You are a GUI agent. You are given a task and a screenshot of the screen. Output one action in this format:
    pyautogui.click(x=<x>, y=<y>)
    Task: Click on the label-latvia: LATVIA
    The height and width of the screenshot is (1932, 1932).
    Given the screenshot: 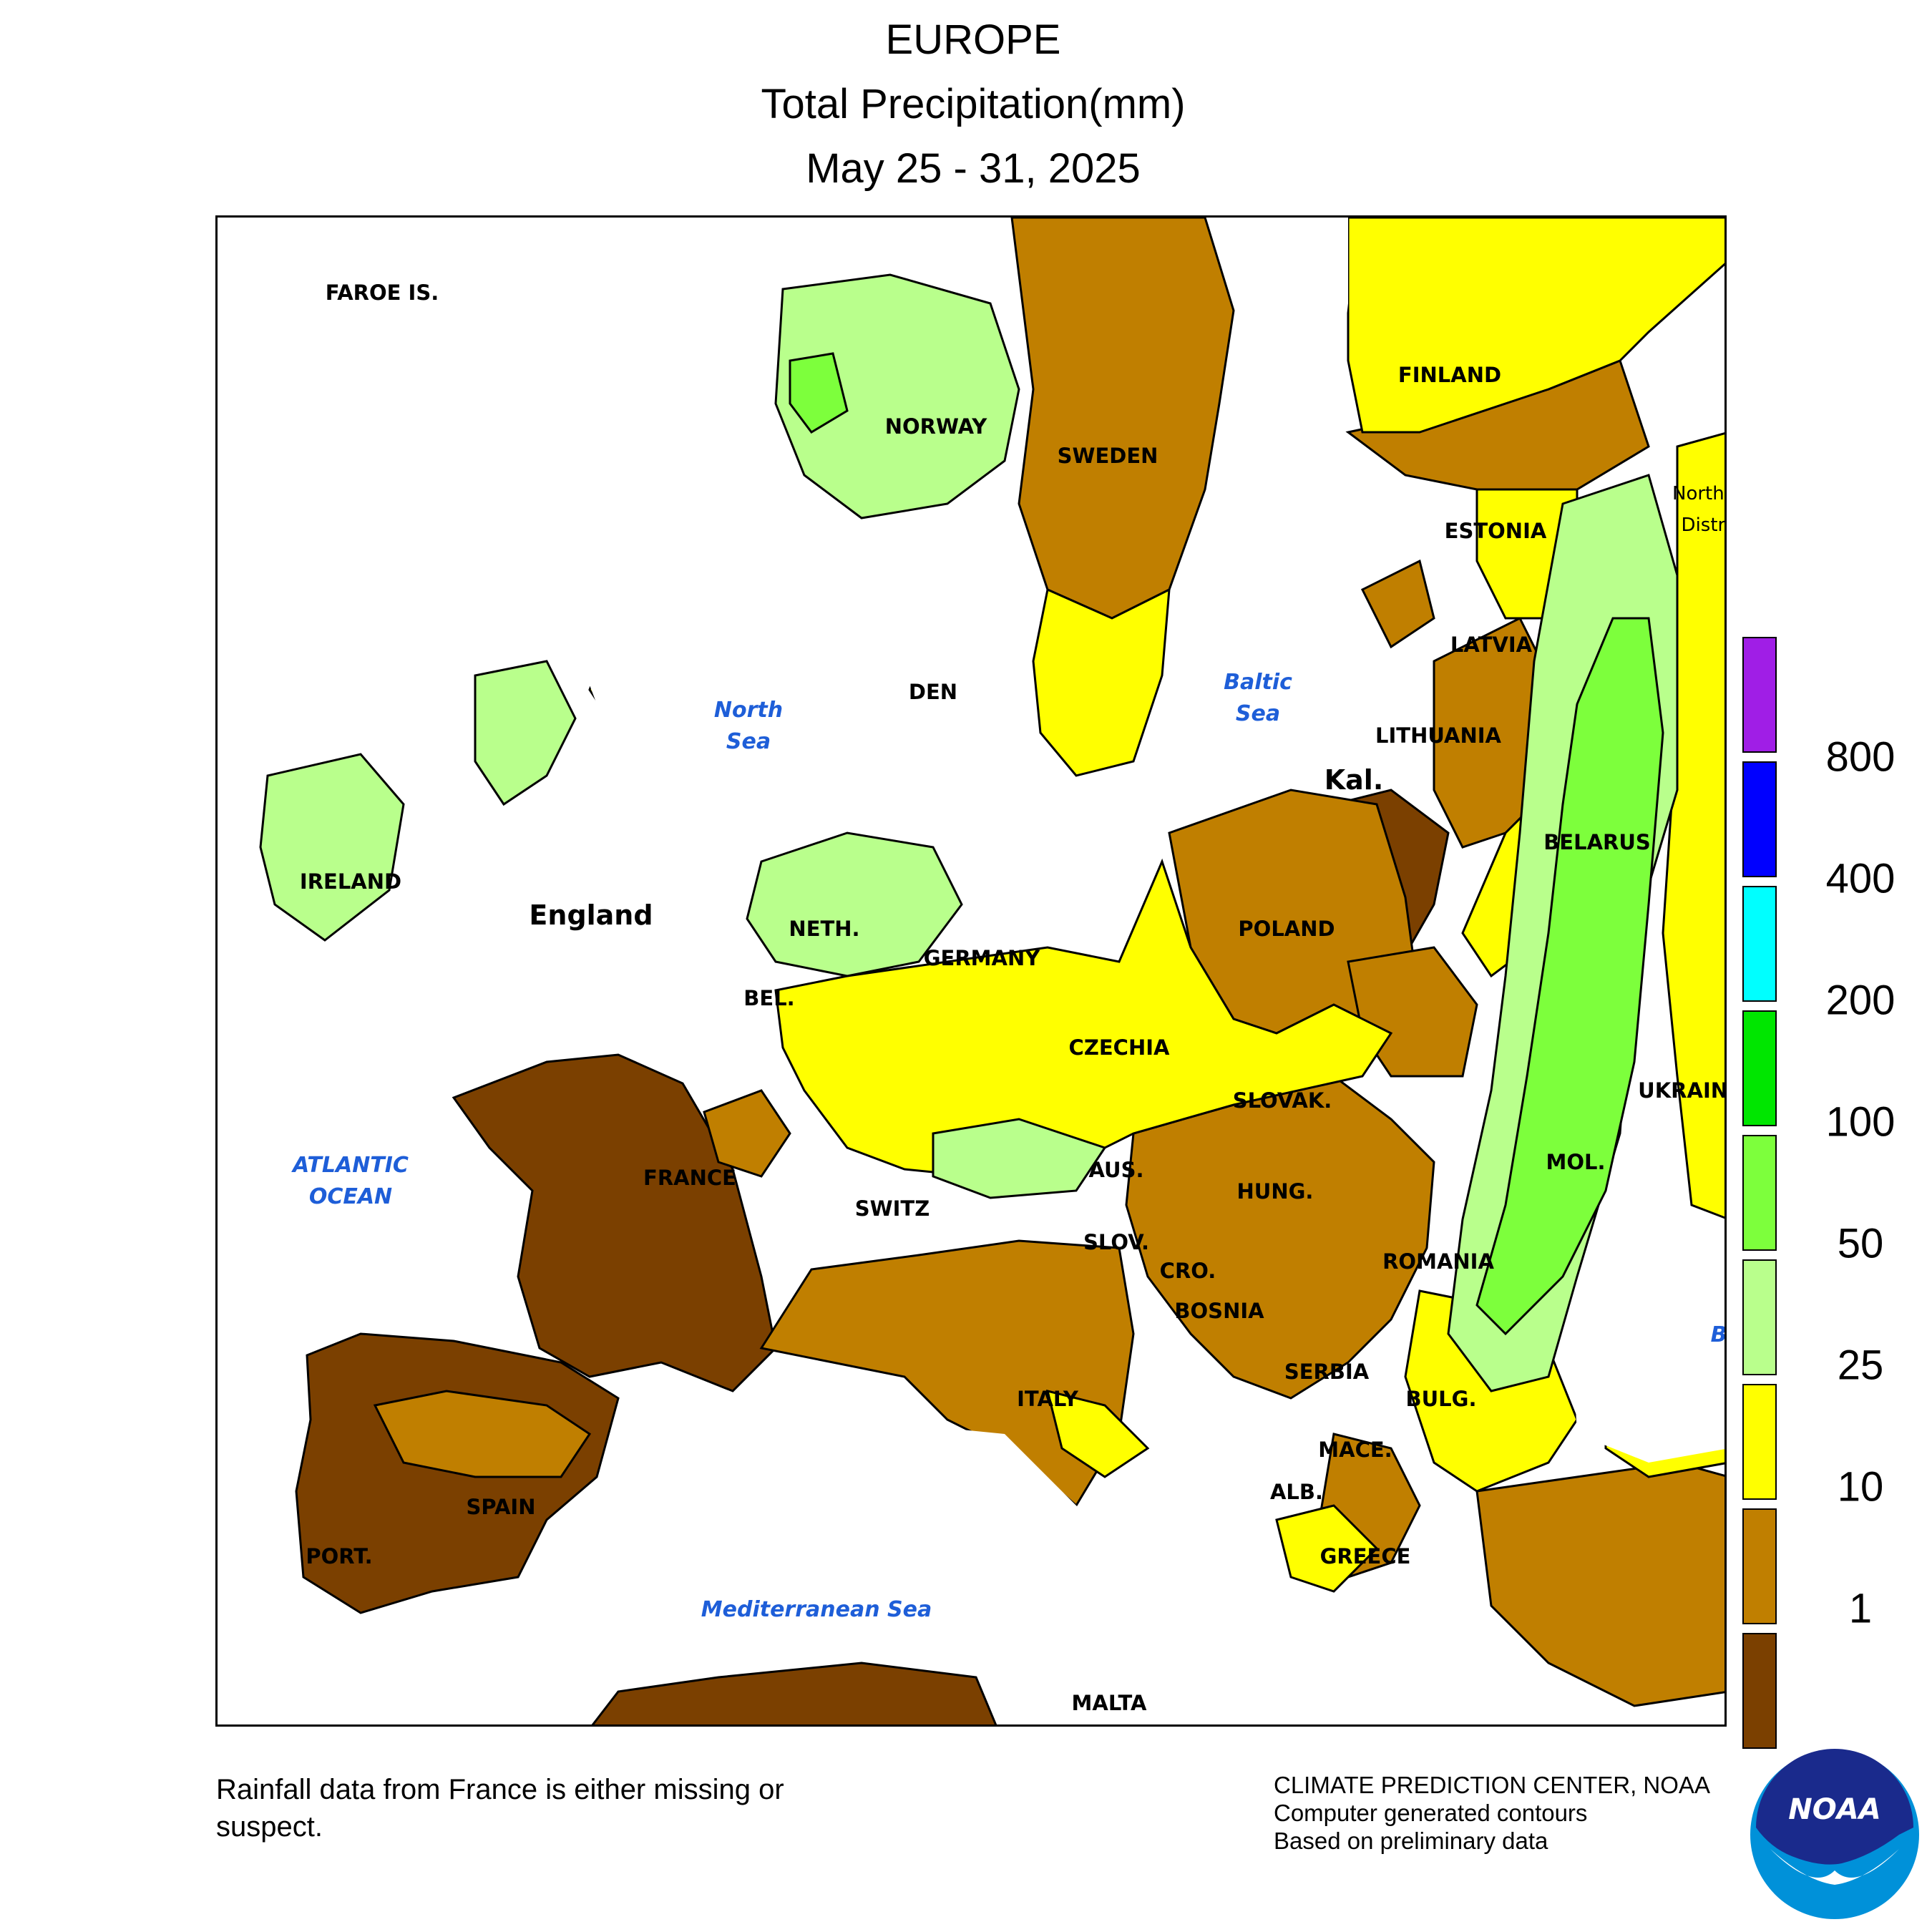 What is the action you would take?
    pyautogui.click(x=1491, y=645)
    